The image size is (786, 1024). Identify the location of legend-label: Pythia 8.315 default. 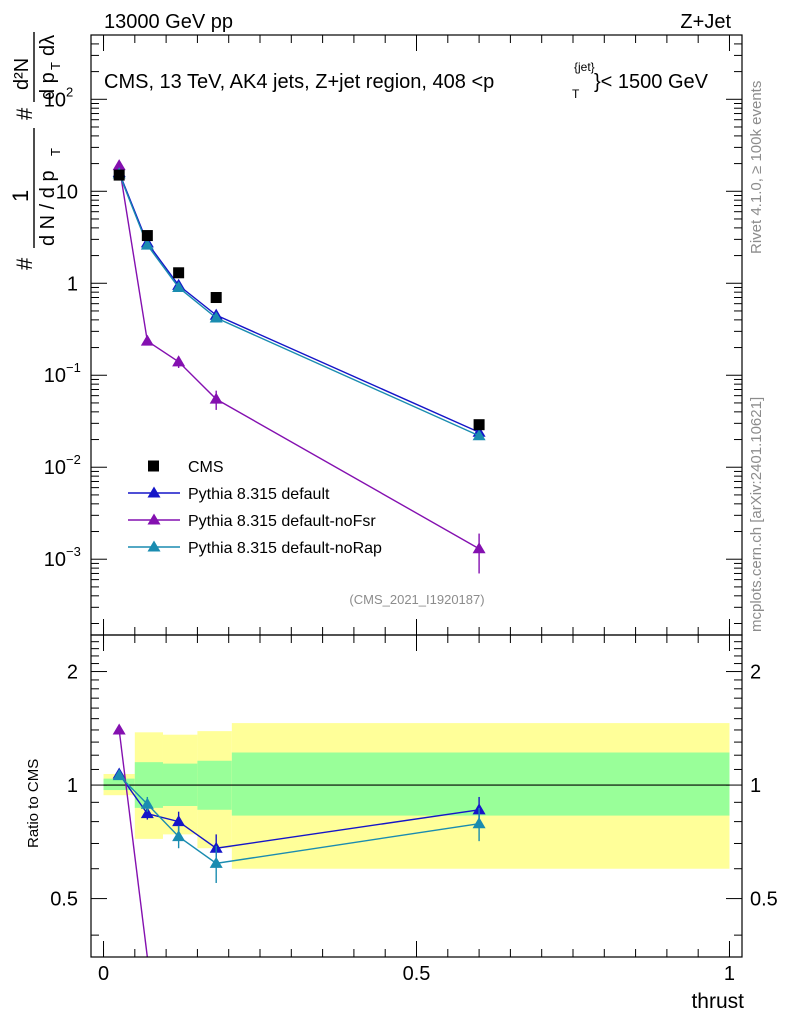
(259, 494).